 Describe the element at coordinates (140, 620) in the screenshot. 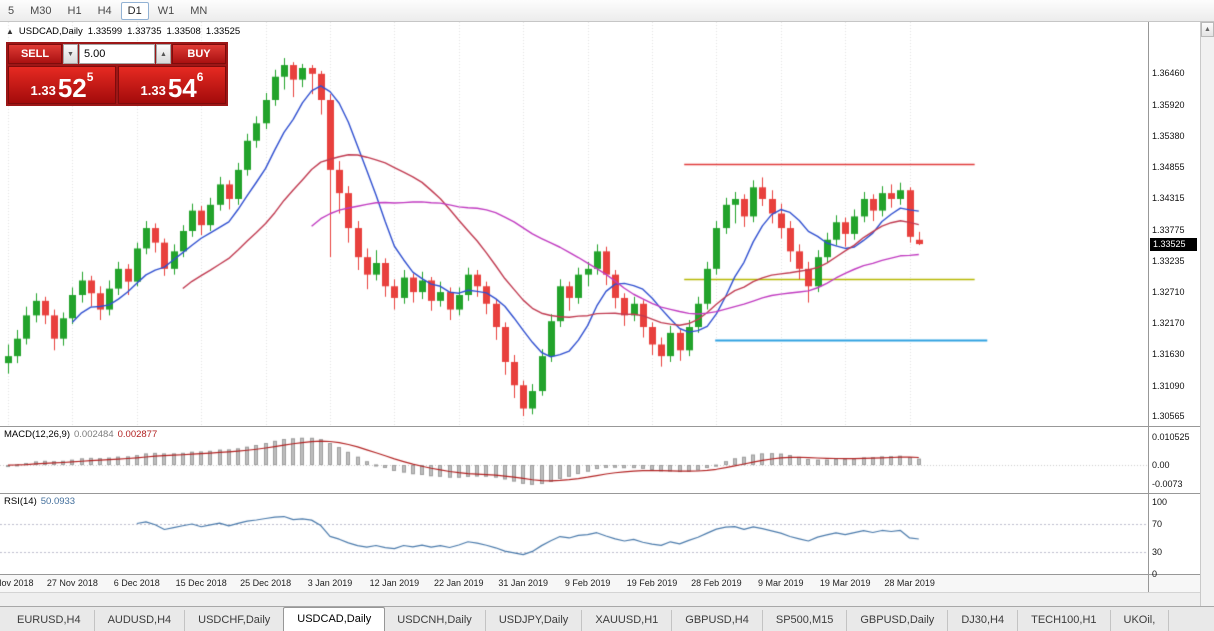

I see `chart-tab-audusd-h4: AUDUSD,H4` at that location.